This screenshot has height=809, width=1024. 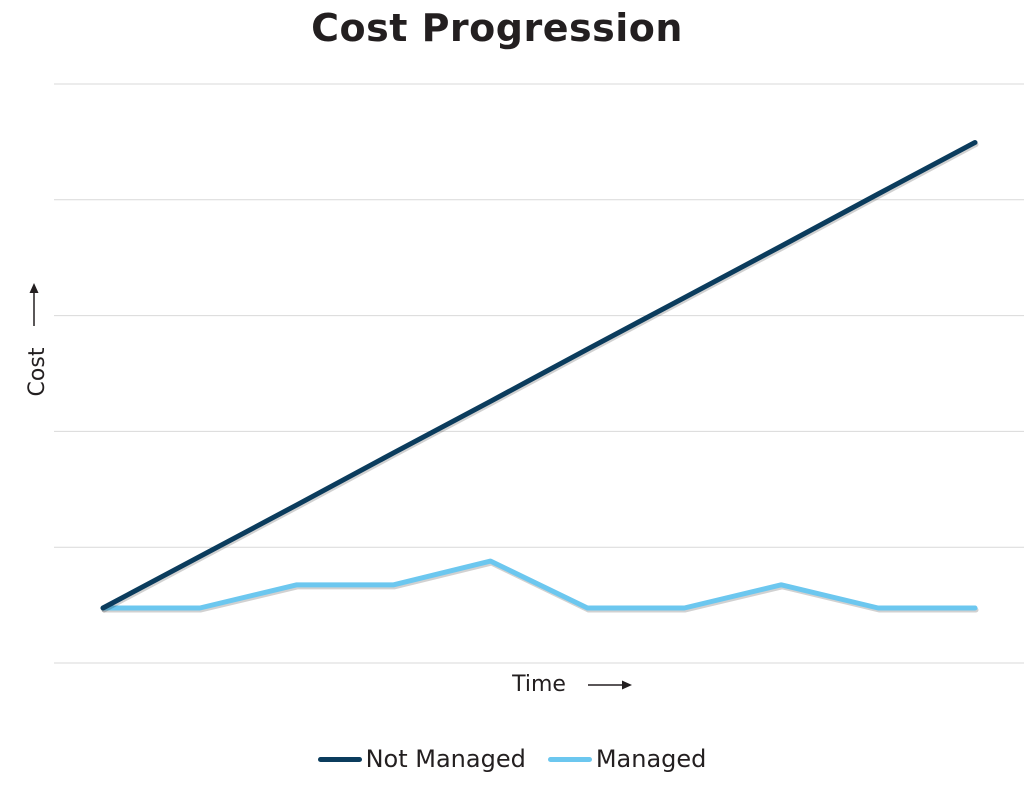 I want to click on x-axis-arrow-icon, so click(x=610, y=685).